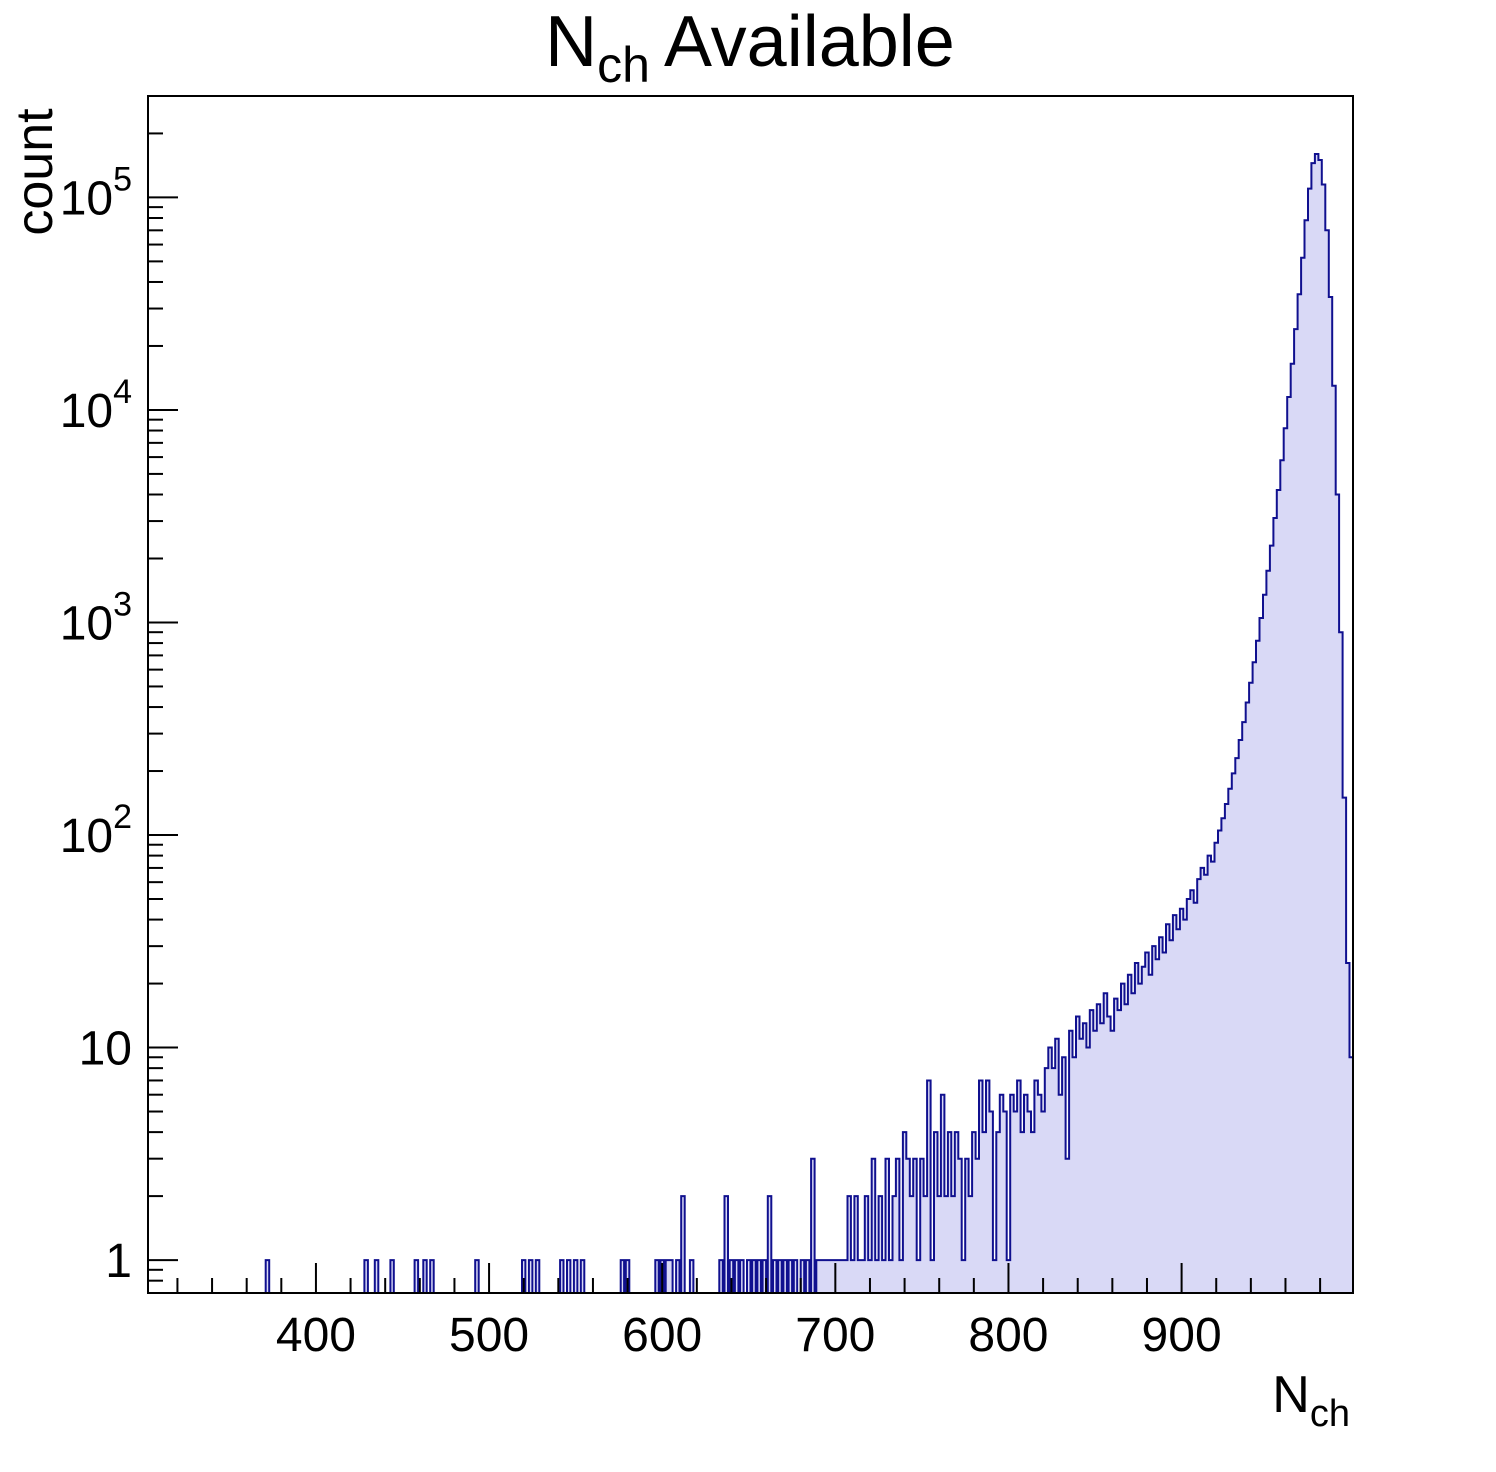 The image size is (1496, 1472). What do you see at coordinates (1330, 1414) in the screenshot?
I see `x-axis-title-sub: ch` at bounding box center [1330, 1414].